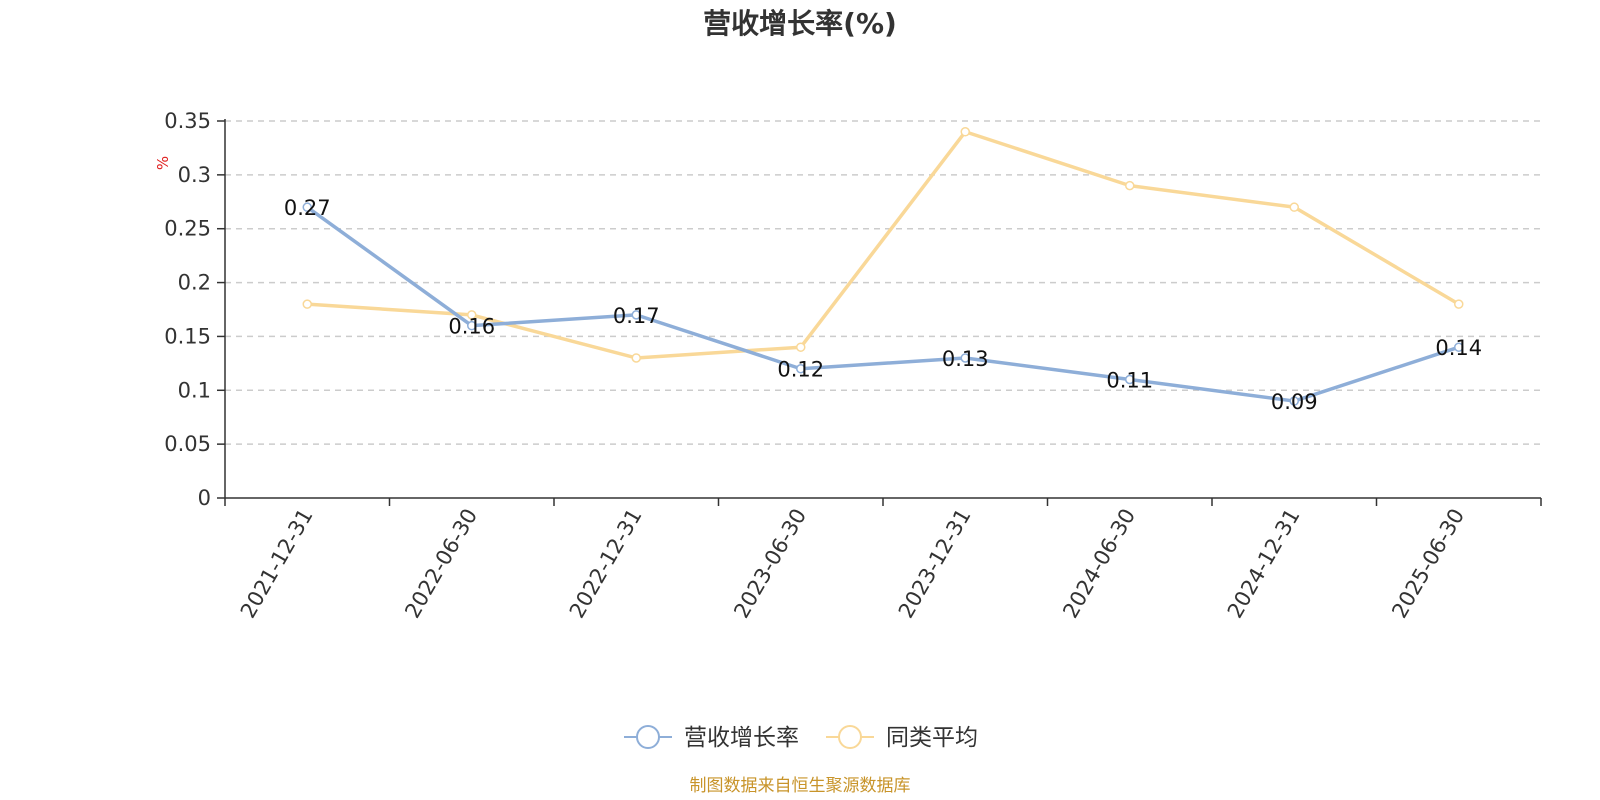 The width and height of the screenshot is (1600, 800). What do you see at coordinates (441, 564) in the screenshot?
I see `x-tick-label: 2022-06-30` at bounding box center [441, 564].